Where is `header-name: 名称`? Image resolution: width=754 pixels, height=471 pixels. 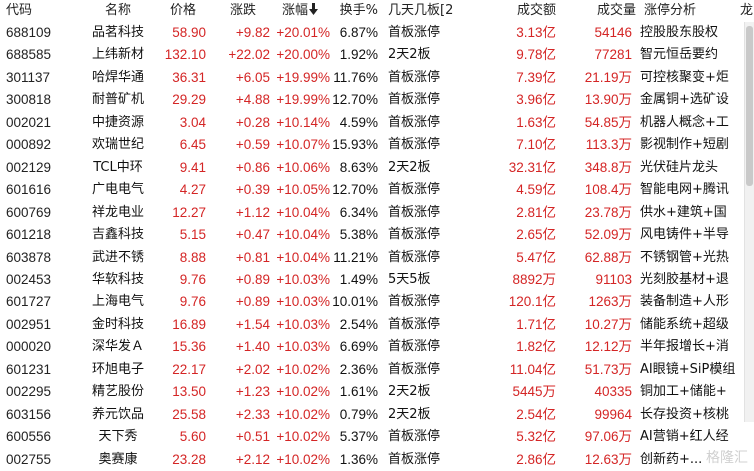 header-name: 名称 is located at coordinates (117, 10).